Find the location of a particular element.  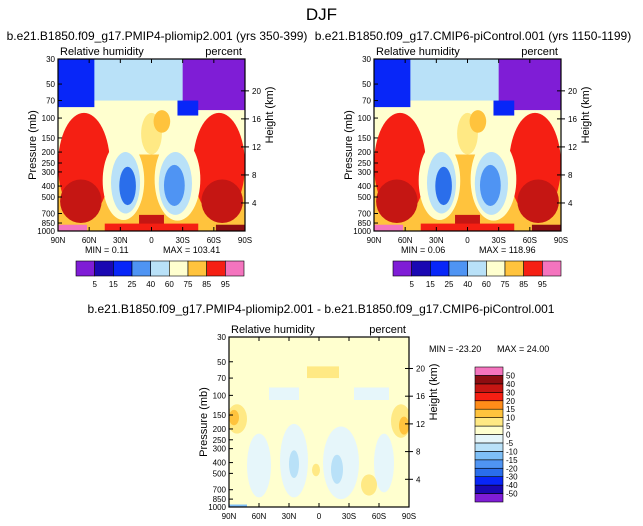

y-tick-label: 150 is located at coordinates (365, 138).